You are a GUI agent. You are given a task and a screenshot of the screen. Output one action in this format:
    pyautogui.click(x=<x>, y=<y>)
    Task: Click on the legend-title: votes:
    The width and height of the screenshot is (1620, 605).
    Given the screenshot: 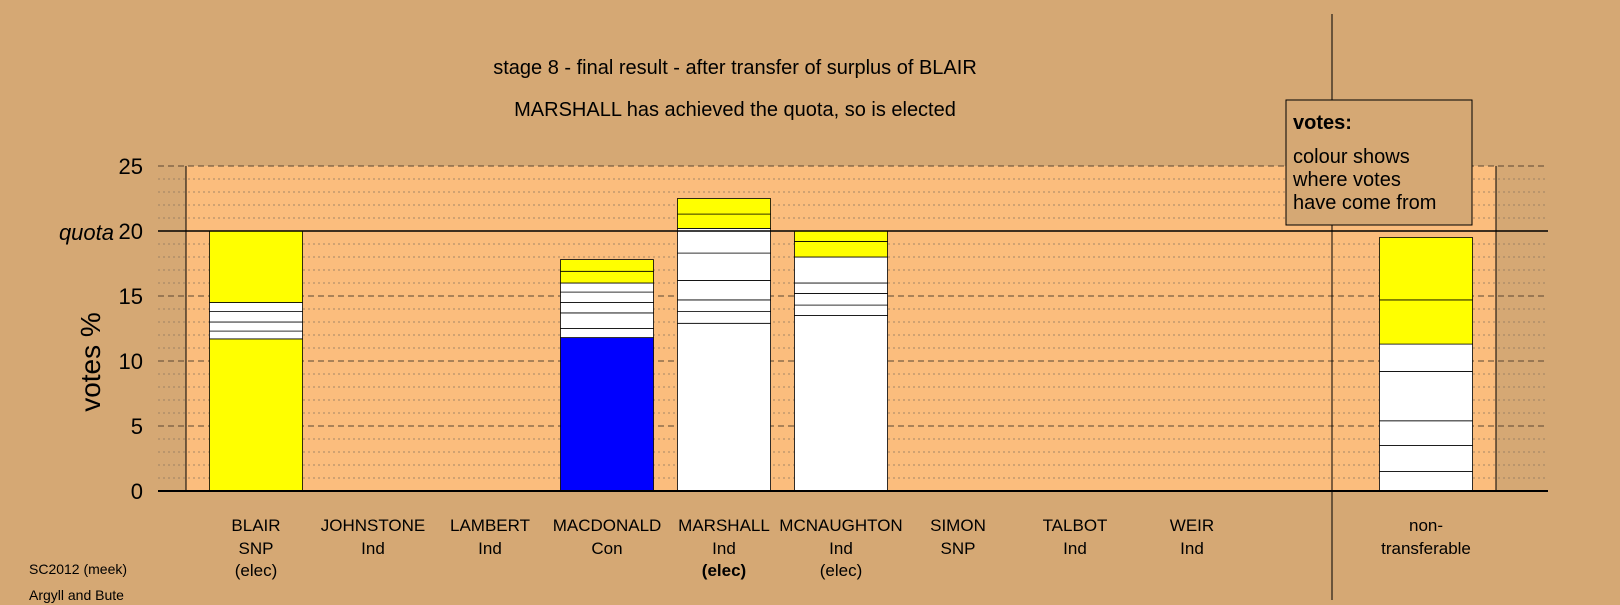 What is the action you would take?
    pyautogui.click(x=1322, y=123)
    